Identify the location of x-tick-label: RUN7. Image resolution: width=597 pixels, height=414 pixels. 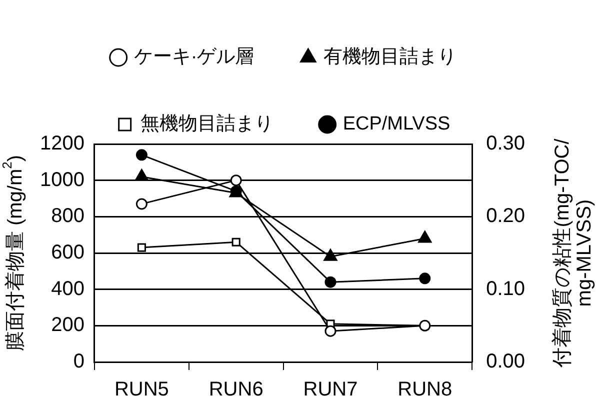
(330, 389).